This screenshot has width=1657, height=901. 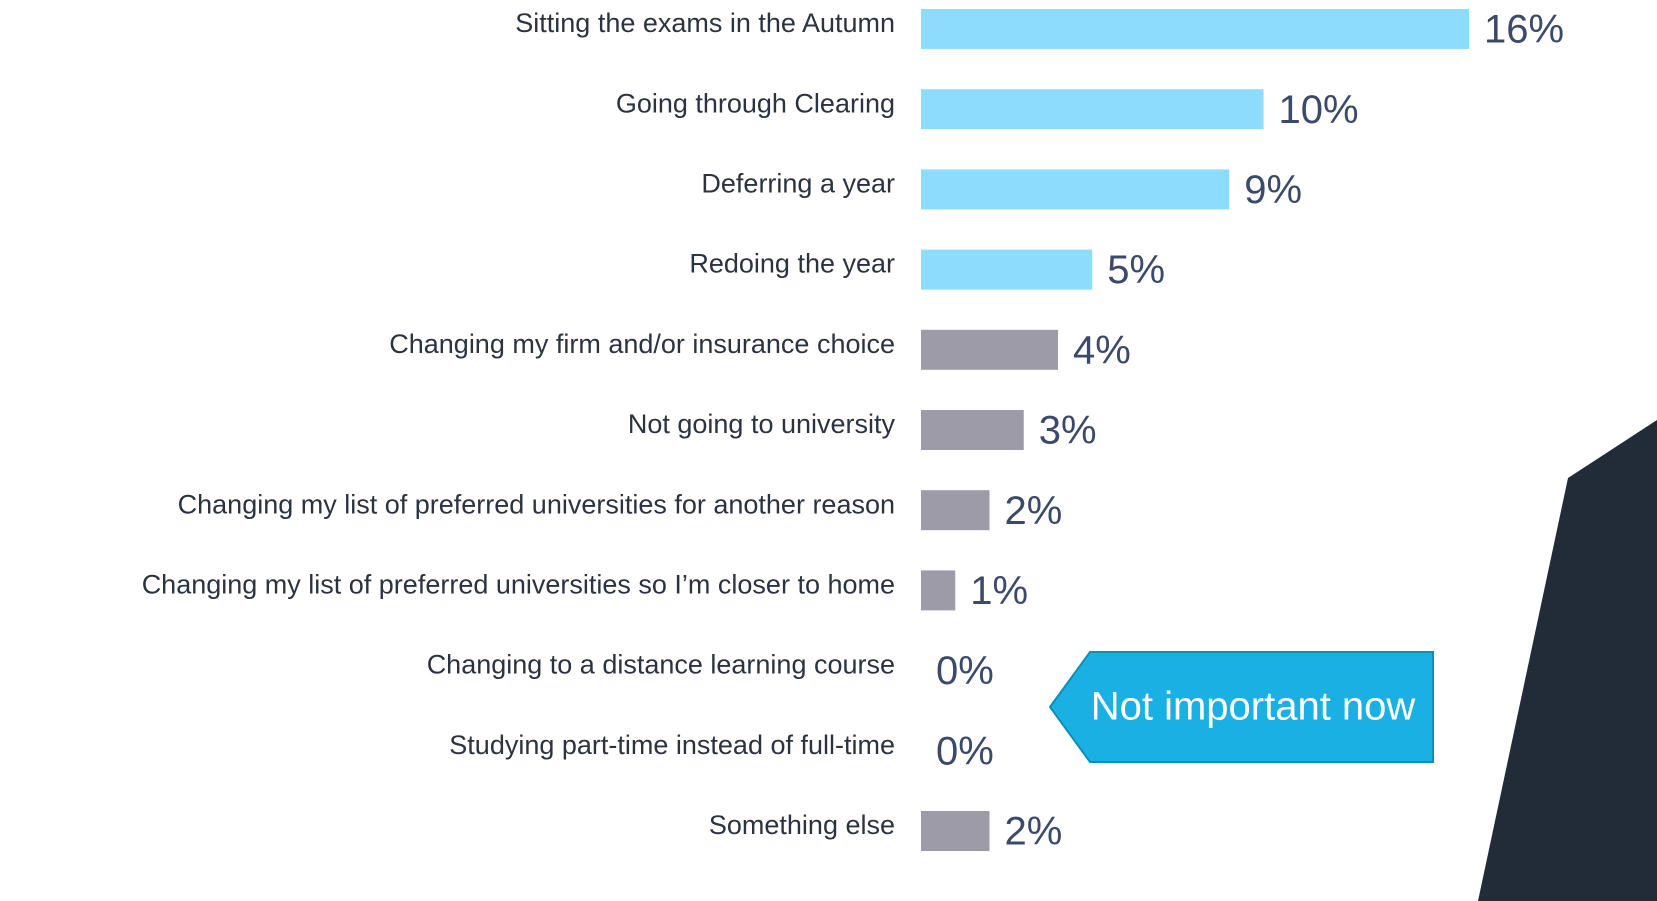 What do you see at coordinates (802, 825) in the screenshot?
I see `category-label: Something else` at bounding box center [802, 825].